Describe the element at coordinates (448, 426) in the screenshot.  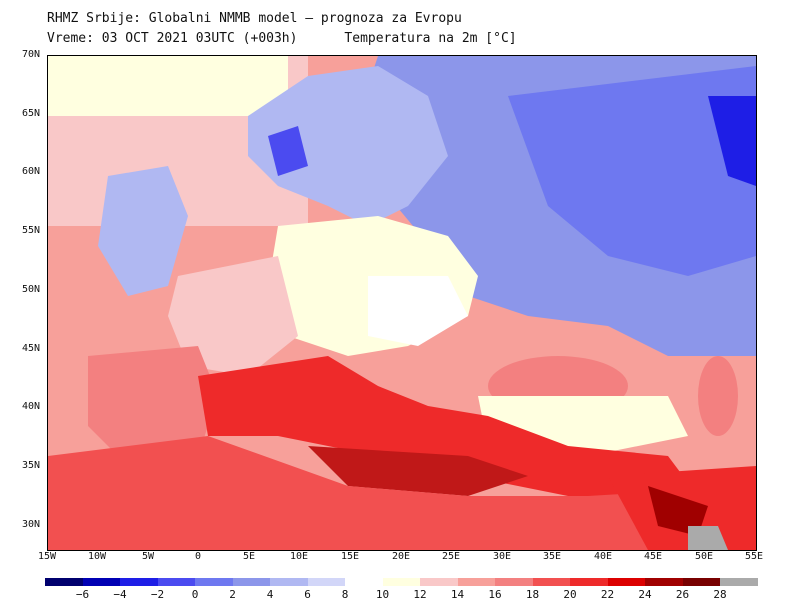
I see `mediterranean-sea` at that location.